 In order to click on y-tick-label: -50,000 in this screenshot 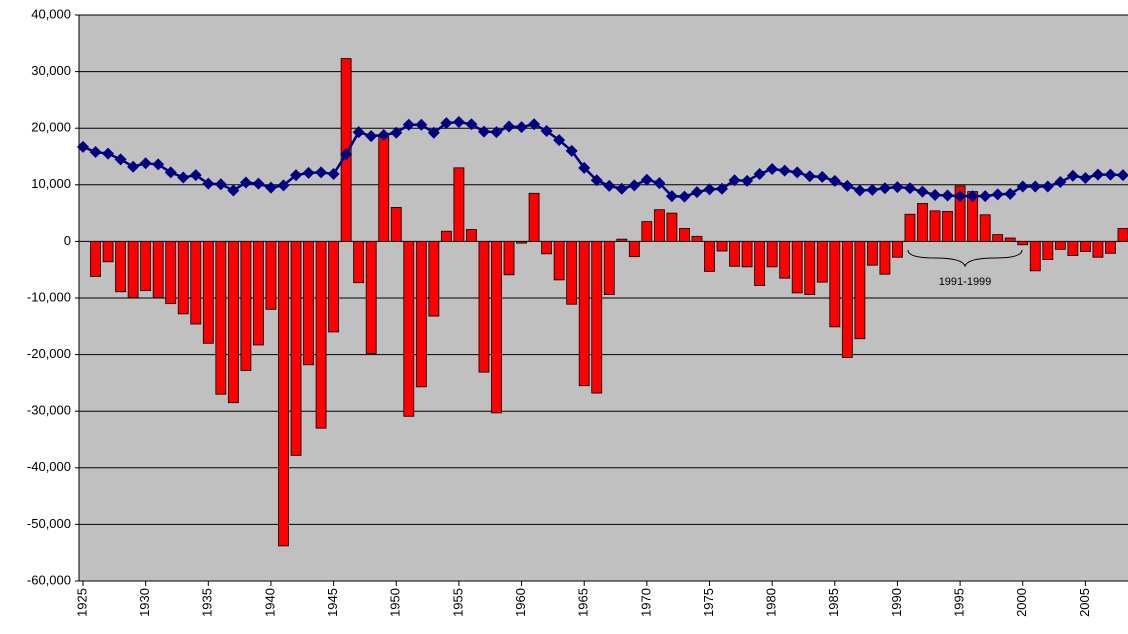, I will do `click(49, 523)`.